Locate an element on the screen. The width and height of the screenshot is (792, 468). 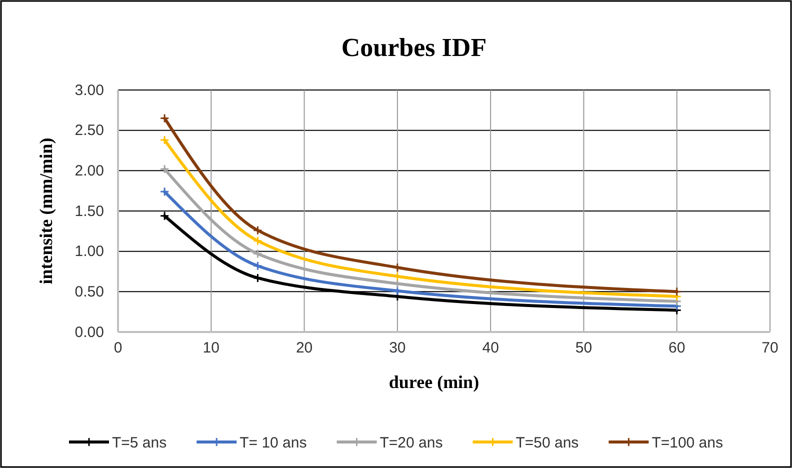
legend-label: T=20 ans is located at coordinates (411, 443).